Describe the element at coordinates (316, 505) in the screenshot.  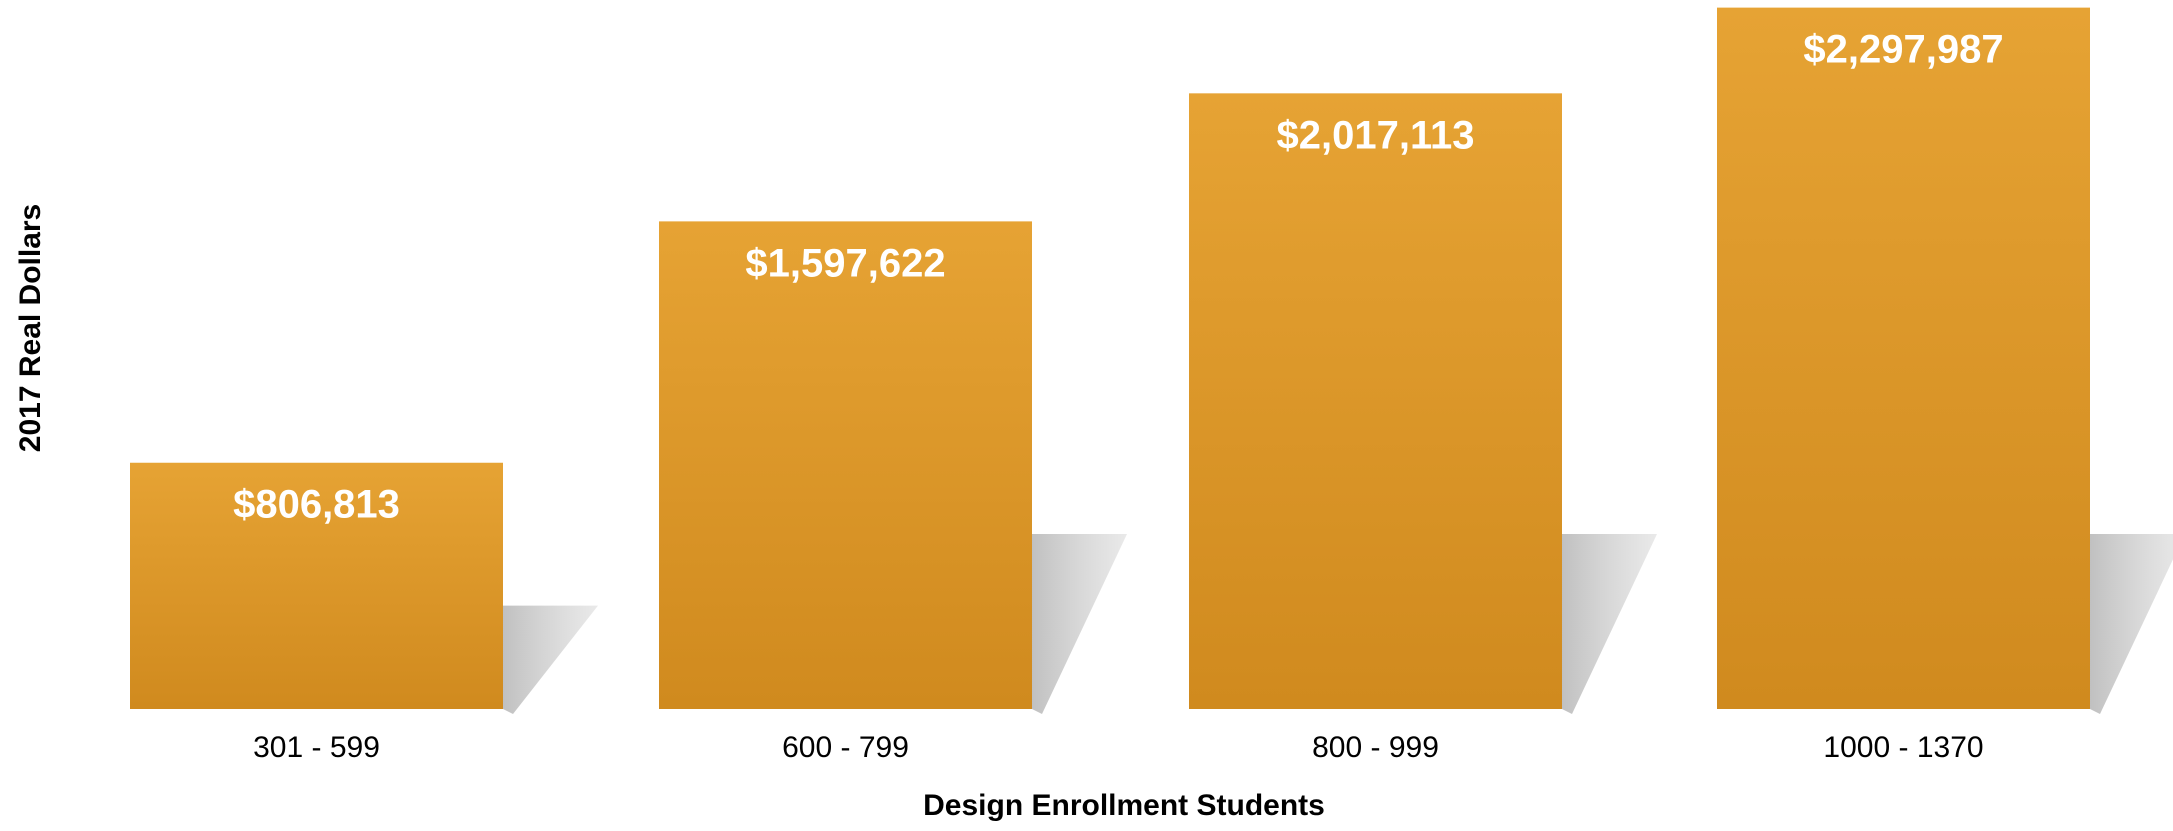
I see `data-label-1: $806,813` at that location.